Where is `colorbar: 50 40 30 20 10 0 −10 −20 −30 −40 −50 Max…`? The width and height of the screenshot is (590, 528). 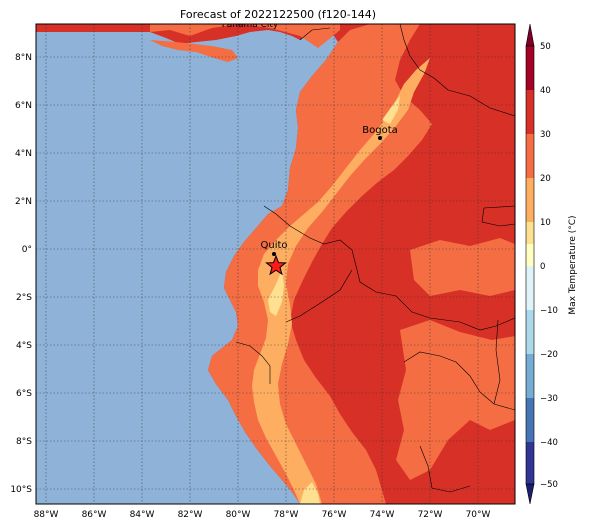 colorbar: 50 40 30 20 10 0 −10 −20 −30 −40 −50 Max… is located at coordinates (551, 264).